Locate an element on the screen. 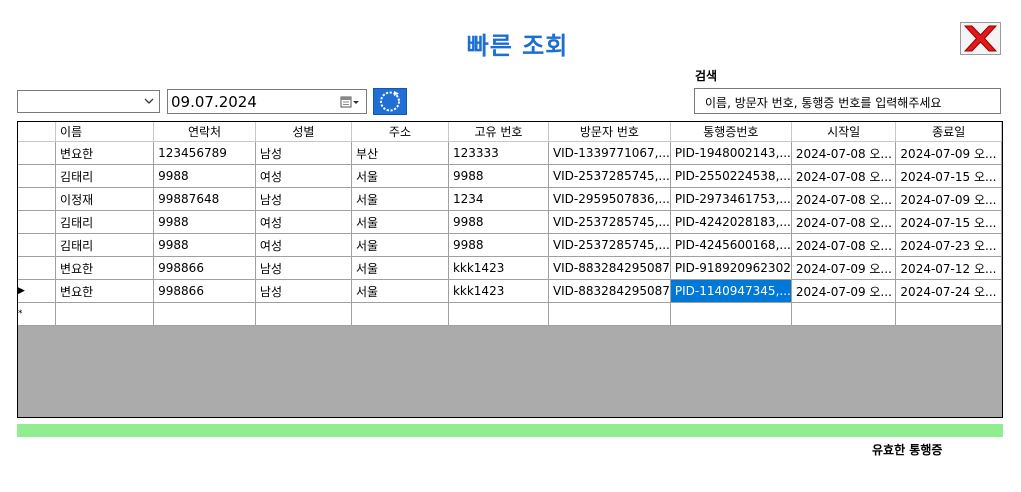 The image size is (1021, 492). filter-combobox is located at coordinates (88, 101).